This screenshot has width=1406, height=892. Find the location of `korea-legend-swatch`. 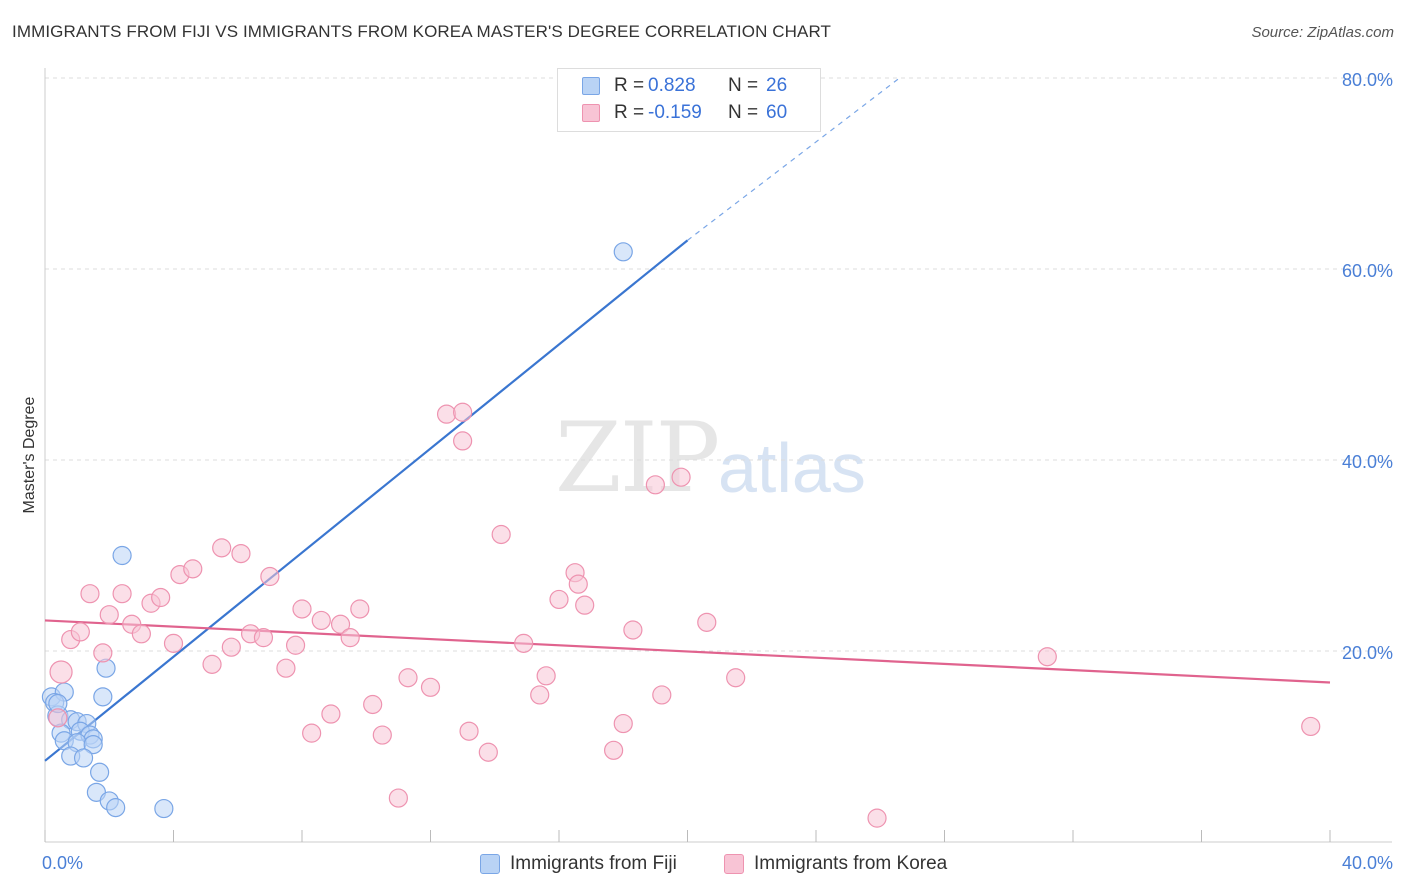

korea-legend-swatch is located at coordinates (734, 864).